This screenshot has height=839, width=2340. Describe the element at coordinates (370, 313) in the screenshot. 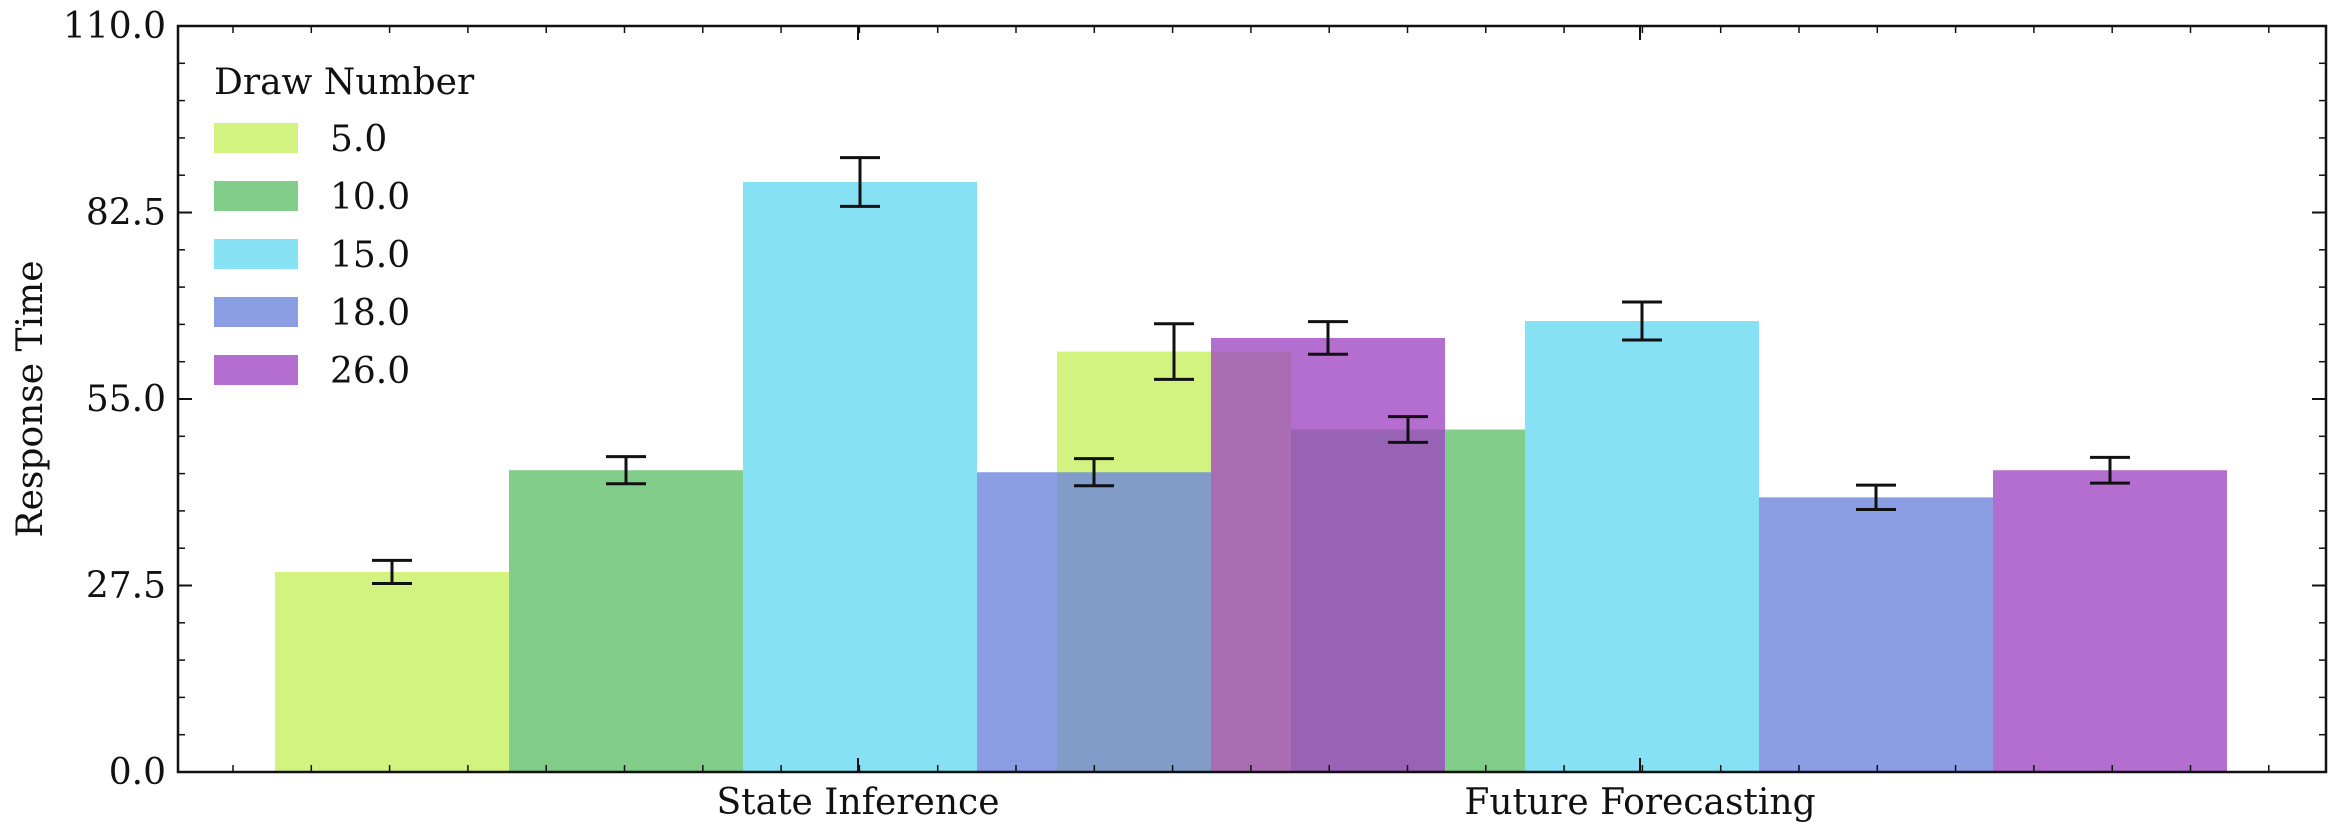

I see `legend-label: 18.0` at that location.